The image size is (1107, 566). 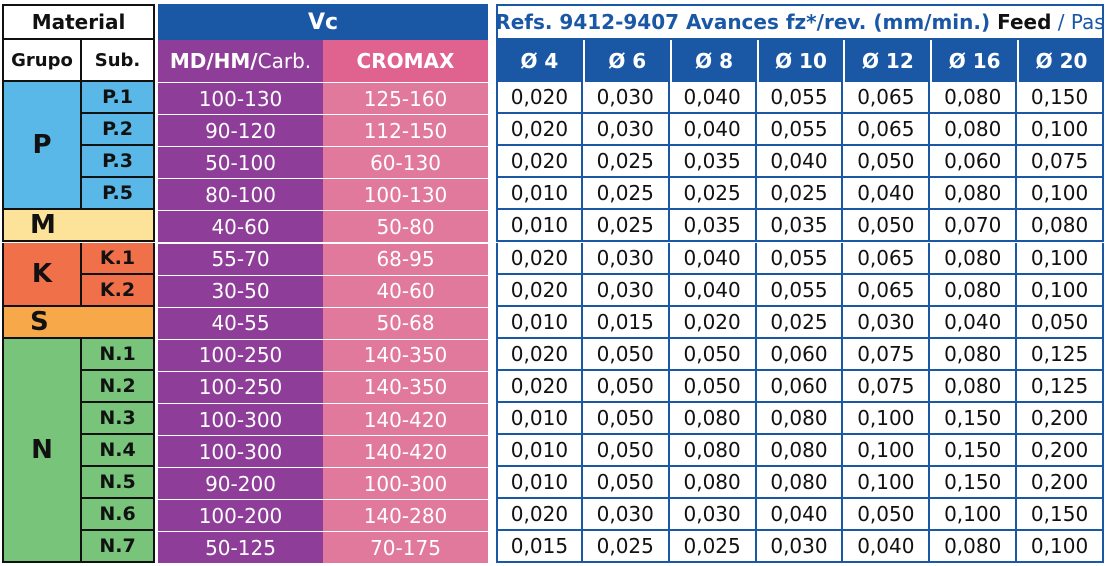 What do you see at coordinates (240, 290) in the screenshot?
I see `vc-md-value: 30-50` at bounding box center [240, 290].